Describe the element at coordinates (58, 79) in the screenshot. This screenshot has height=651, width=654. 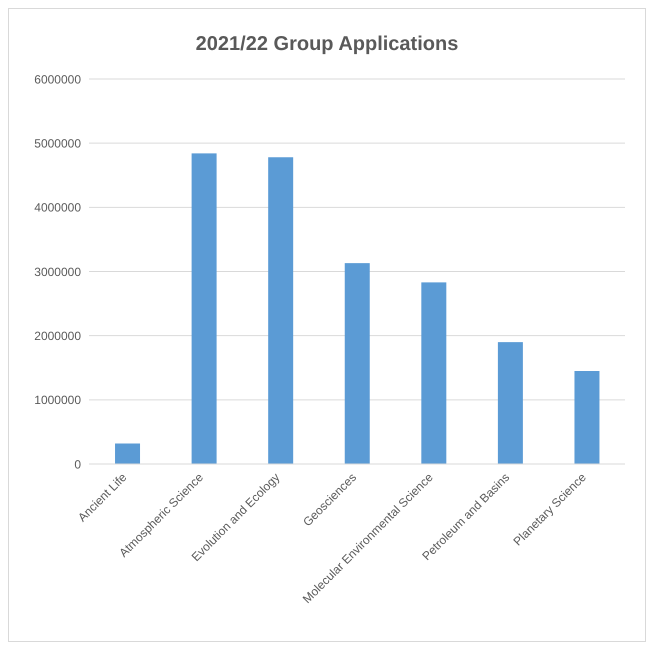
I see `y-tick-label: 6000000` at that location.